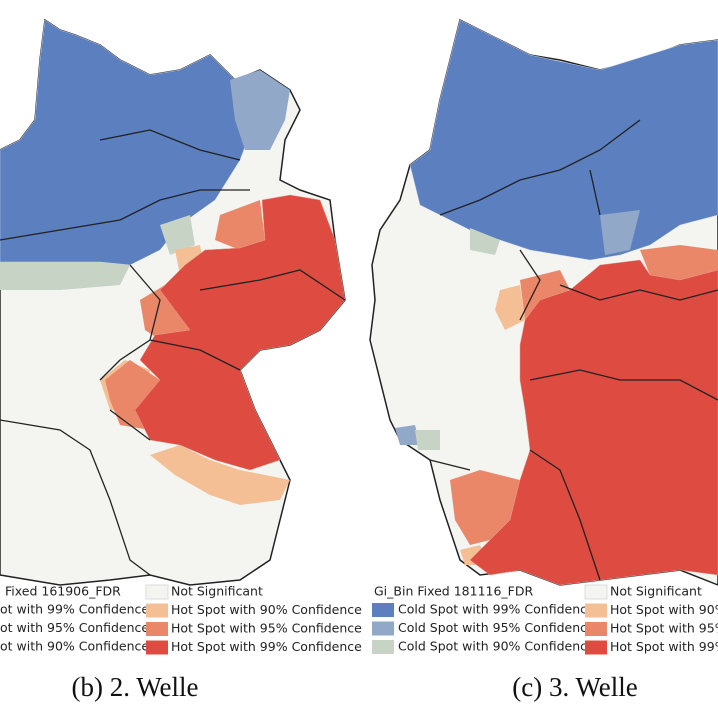 The height and width of the screenshot is (718, 718). I want to click on legend-label: ot with 99% Confidence, so click(74, 609).